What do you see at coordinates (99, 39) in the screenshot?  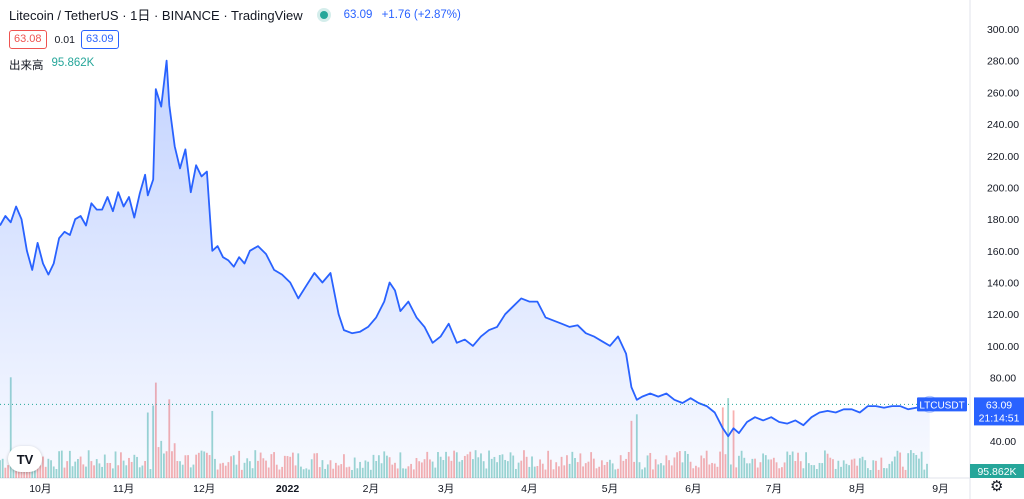 I see `buy-button: 63.09` at bounding box center [99, 39].